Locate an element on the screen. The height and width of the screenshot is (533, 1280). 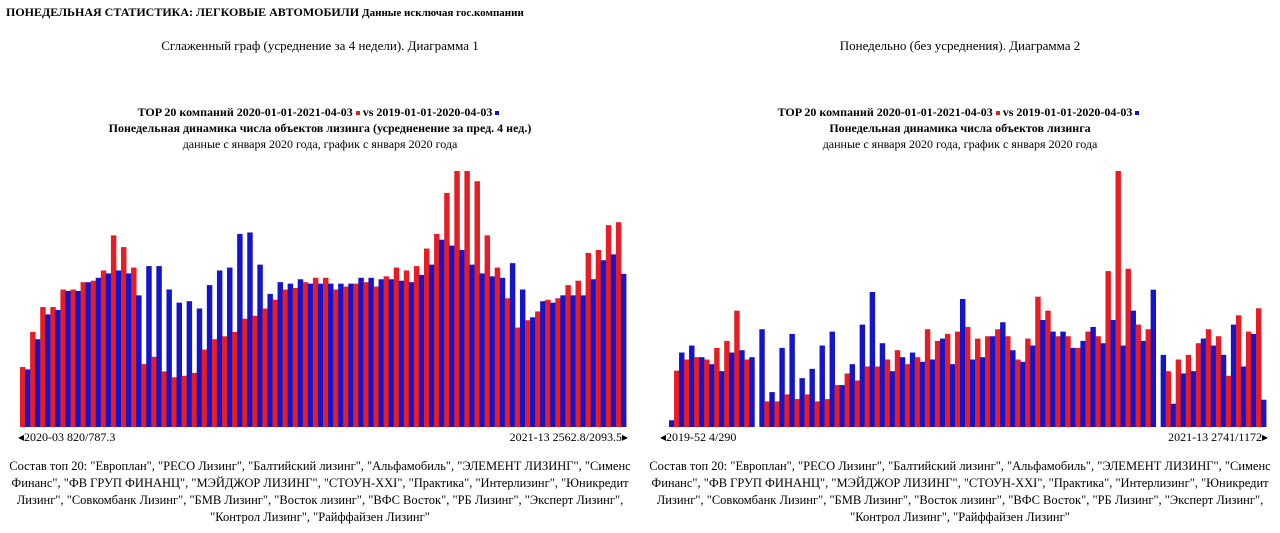
end-label: 2021-13 2562.8/2093.5▸ is located at coordinates (568, 437).